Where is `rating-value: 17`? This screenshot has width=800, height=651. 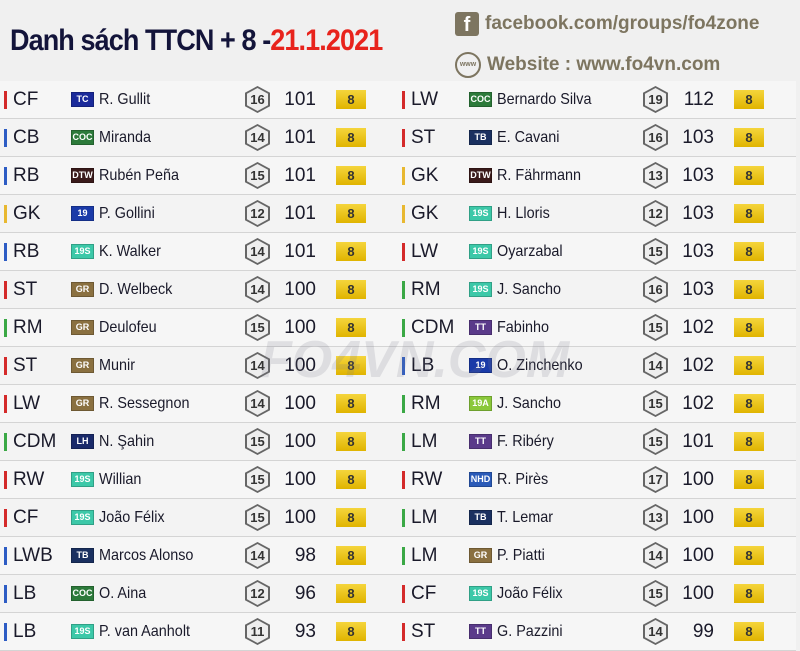 rating-value: 17 is located at coordinates (655, 479).